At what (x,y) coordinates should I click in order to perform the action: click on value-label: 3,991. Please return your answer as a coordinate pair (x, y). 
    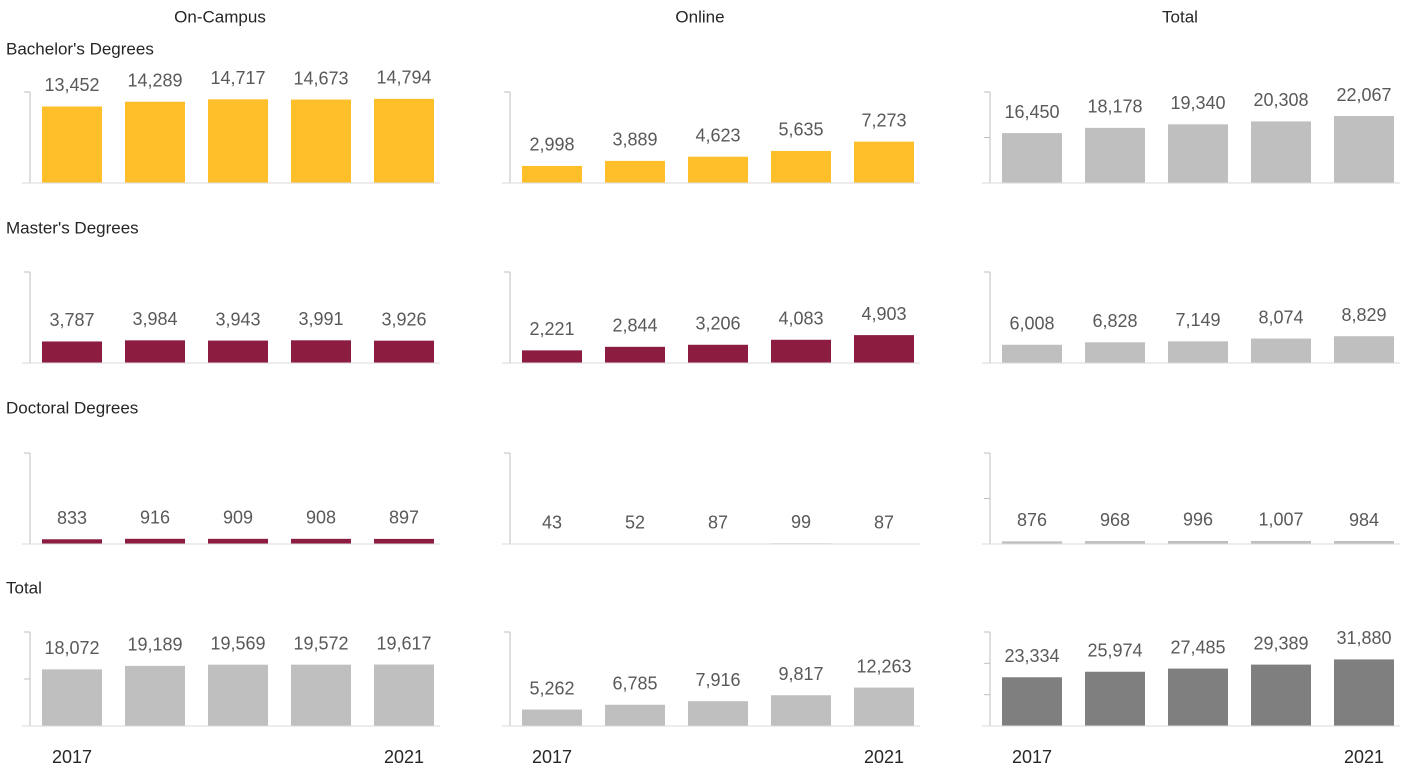
    Looking at the image, I should click on (320, 319).